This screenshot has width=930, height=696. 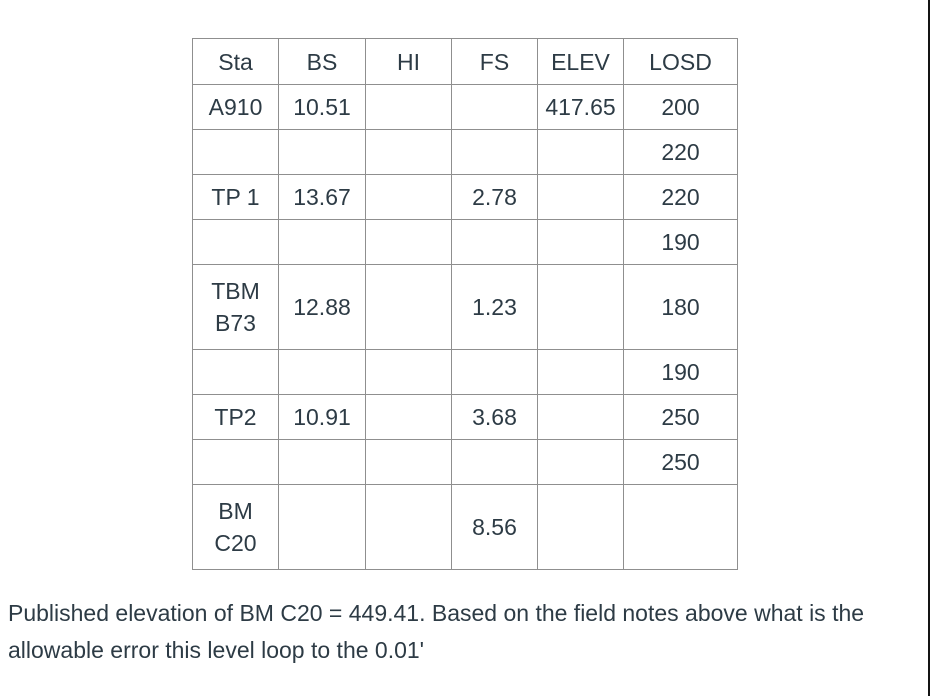 What do you see at coordinates (580, 61) in the screenshot?
I see `column-header-elev: ELEV` at bounding box center [580, 61].